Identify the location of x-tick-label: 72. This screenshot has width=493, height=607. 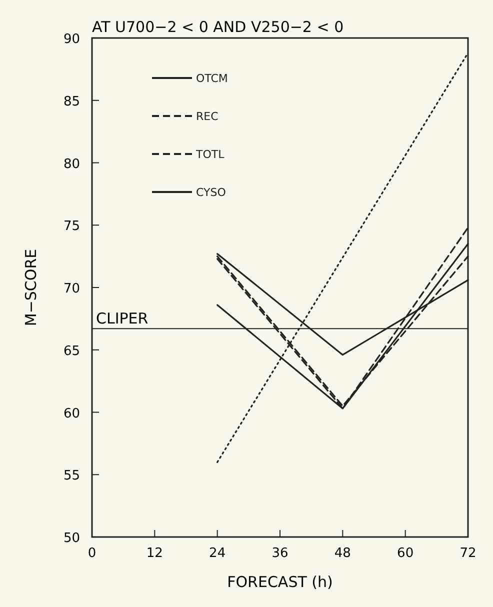
(468, 553).